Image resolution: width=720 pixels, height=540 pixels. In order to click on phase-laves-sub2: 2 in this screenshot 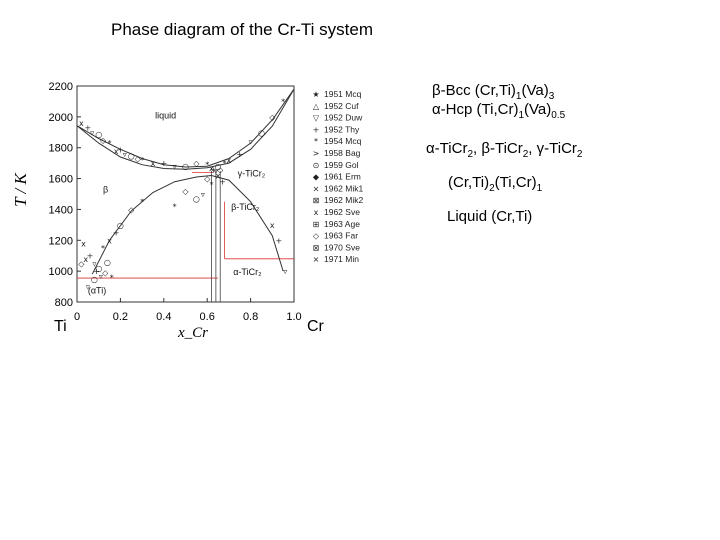, I will do `click(525, 154)`.